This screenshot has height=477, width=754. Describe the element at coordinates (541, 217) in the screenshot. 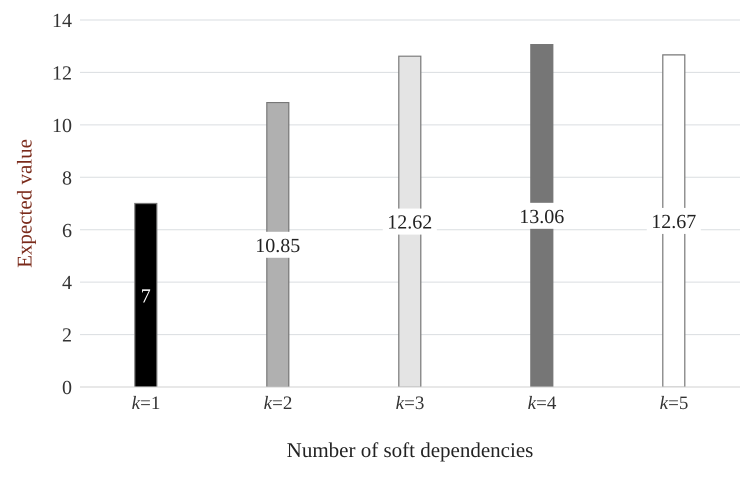

I see `data-label: 13.06` at that location.